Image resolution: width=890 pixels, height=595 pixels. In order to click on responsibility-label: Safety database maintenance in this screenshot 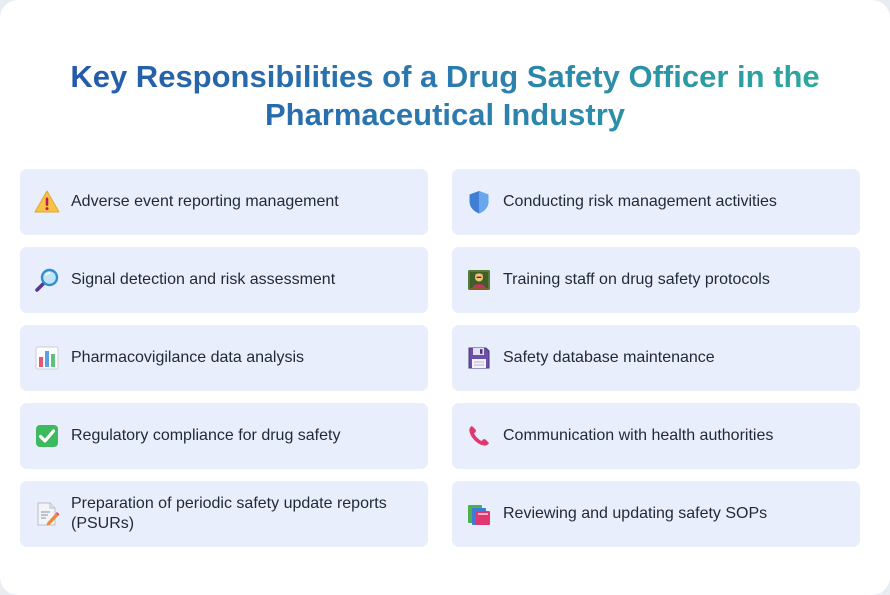, I will do `click(609, 357)`.